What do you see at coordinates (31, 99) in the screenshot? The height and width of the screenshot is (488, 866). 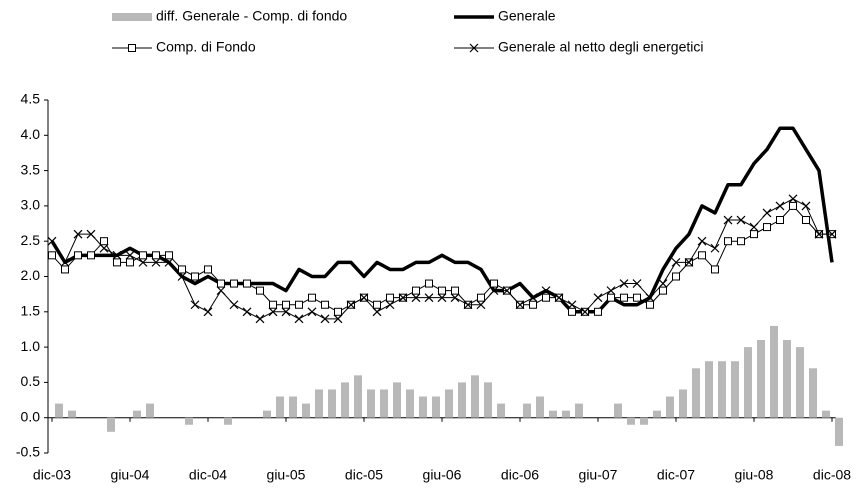 I see `y-tick-label: 4.5` at bounding box center [31, 99].